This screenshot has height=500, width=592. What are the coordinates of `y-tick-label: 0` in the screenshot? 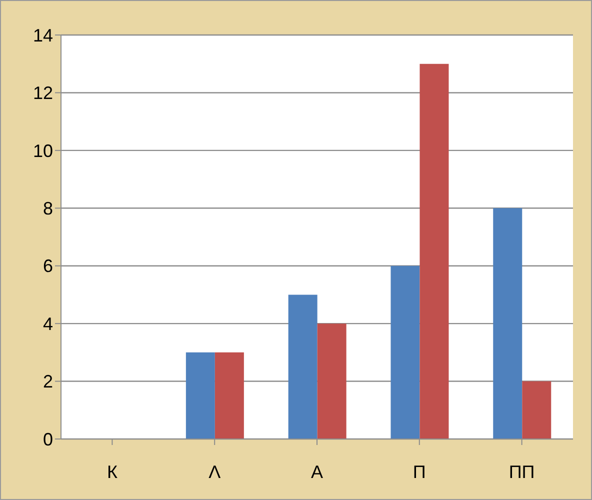 It's located at (47, 439).